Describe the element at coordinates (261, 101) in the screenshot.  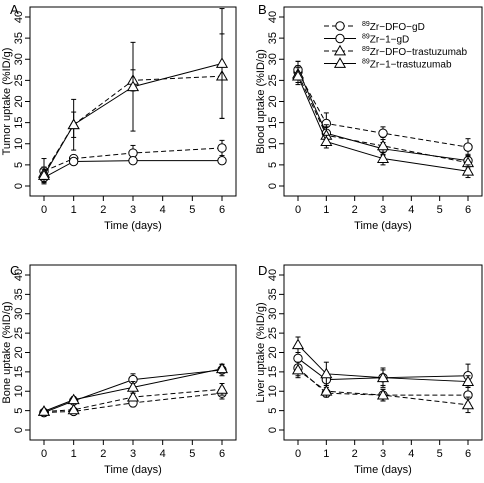
I see `y-axis-title: Blood uptake (%ID/g)` at that location.